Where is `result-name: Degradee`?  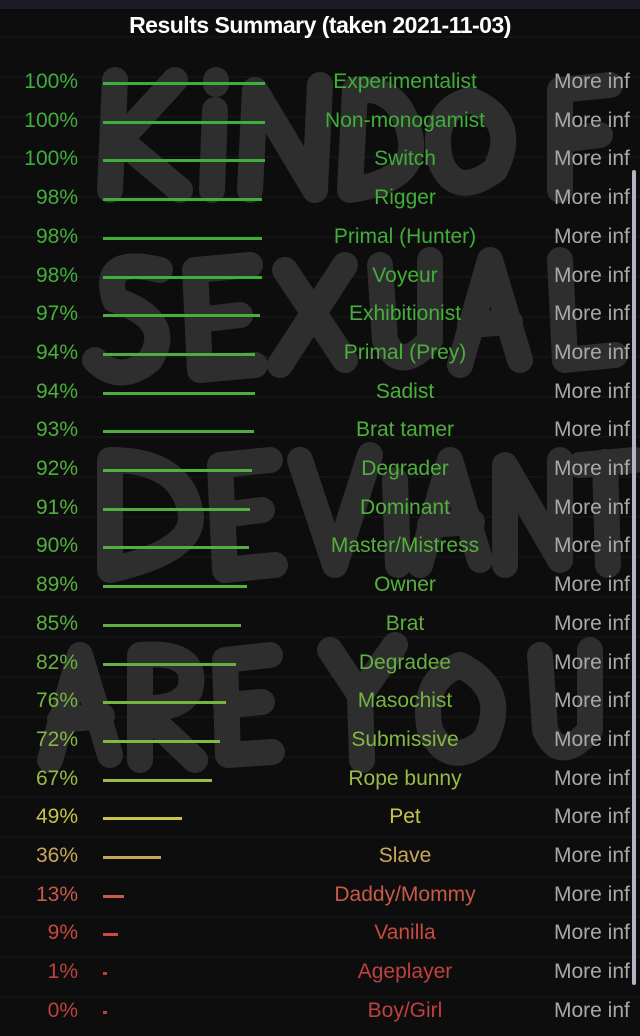
result-name: Degradee is located at coordinates (405, 662).